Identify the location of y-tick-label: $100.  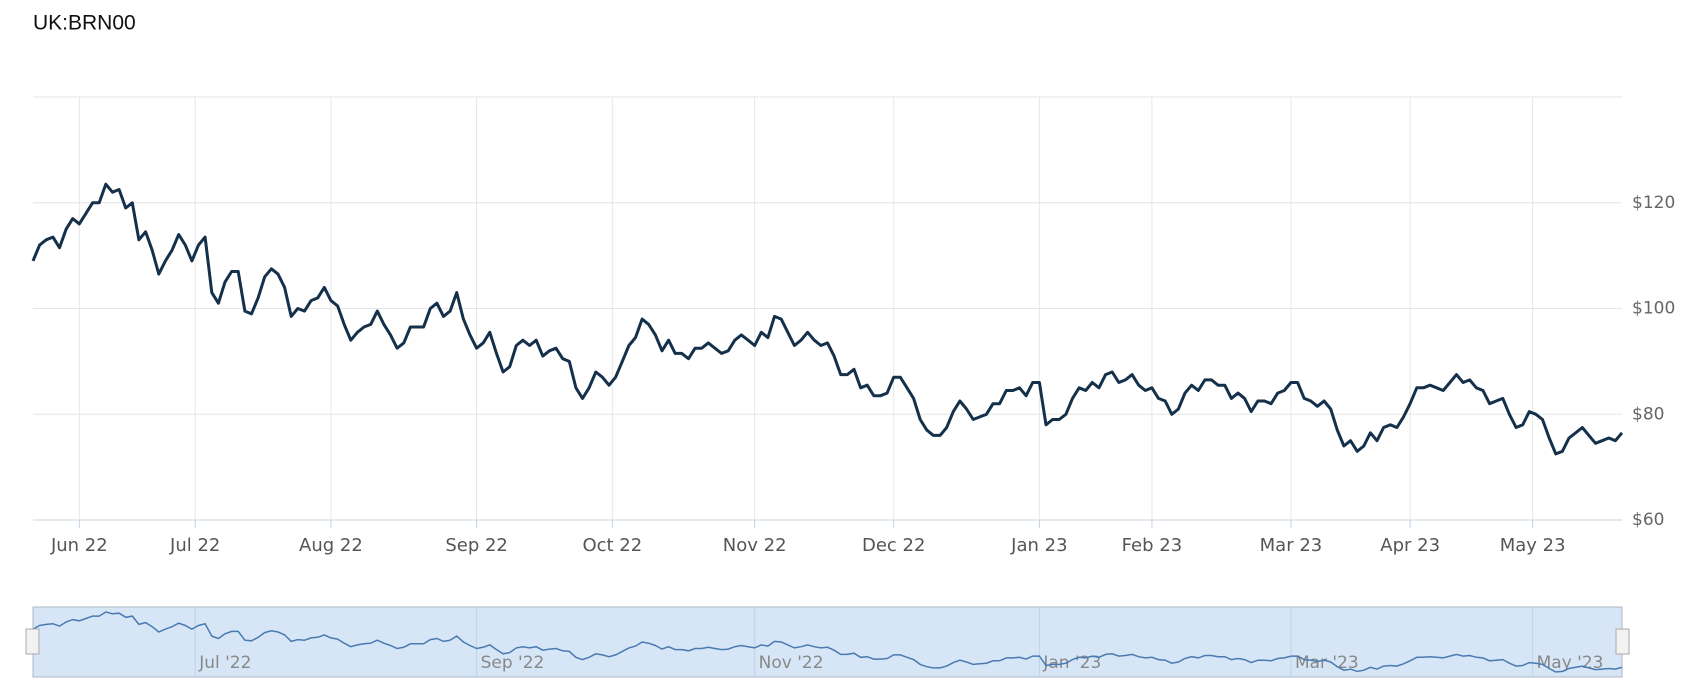
(1653, 309).